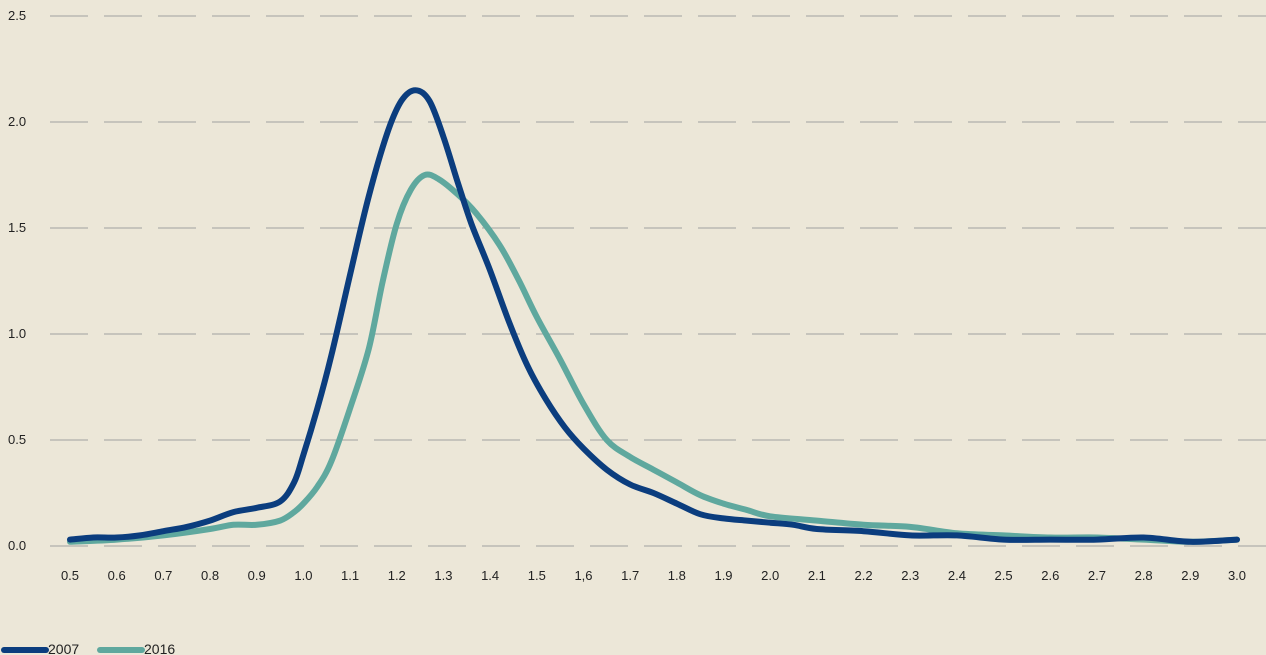 The height and width of the screenshot is (655, 1266). What do you see at coordinates (257, 575) in the screenshot?
I see `x-tick-label: 0.9` at bounding box center [257, 575].